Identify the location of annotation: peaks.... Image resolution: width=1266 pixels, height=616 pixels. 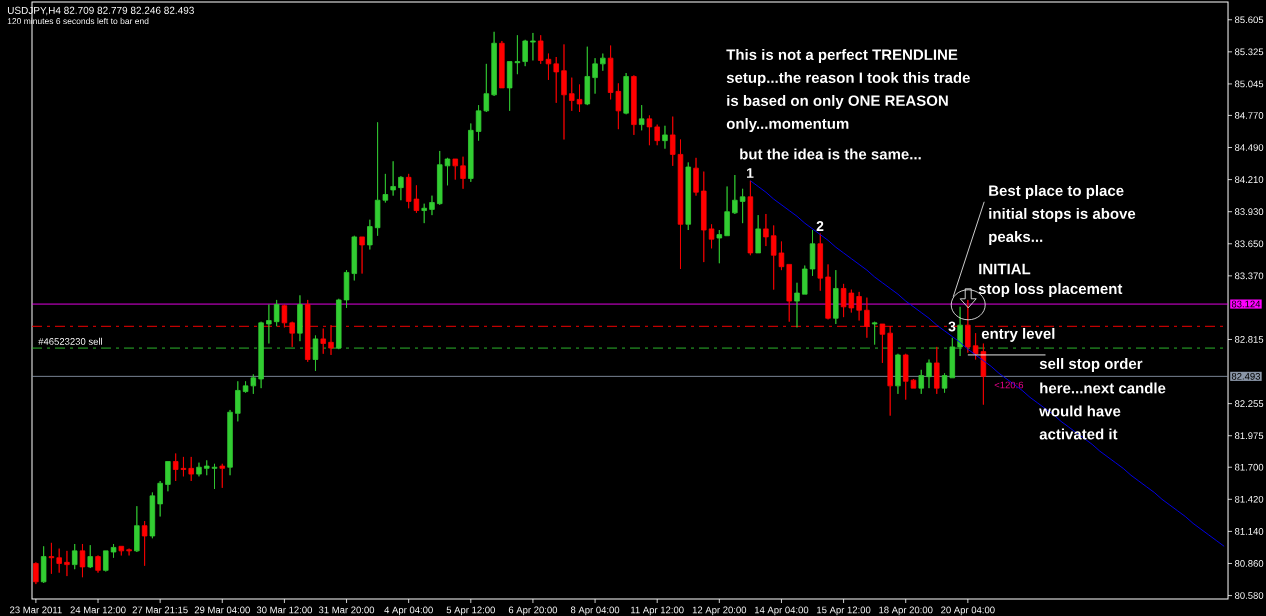
(1016, 238).